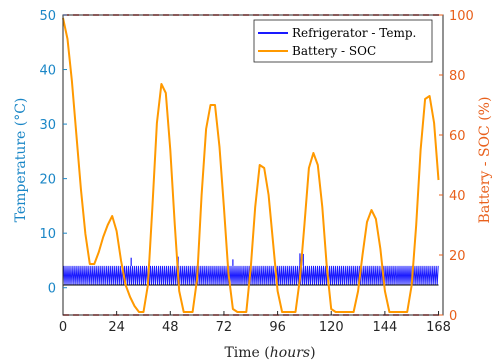 Image resolution: width=499 pixels, height=364 pixels. I want to click on x-axis-label: Time (hours), so click(269, 353).